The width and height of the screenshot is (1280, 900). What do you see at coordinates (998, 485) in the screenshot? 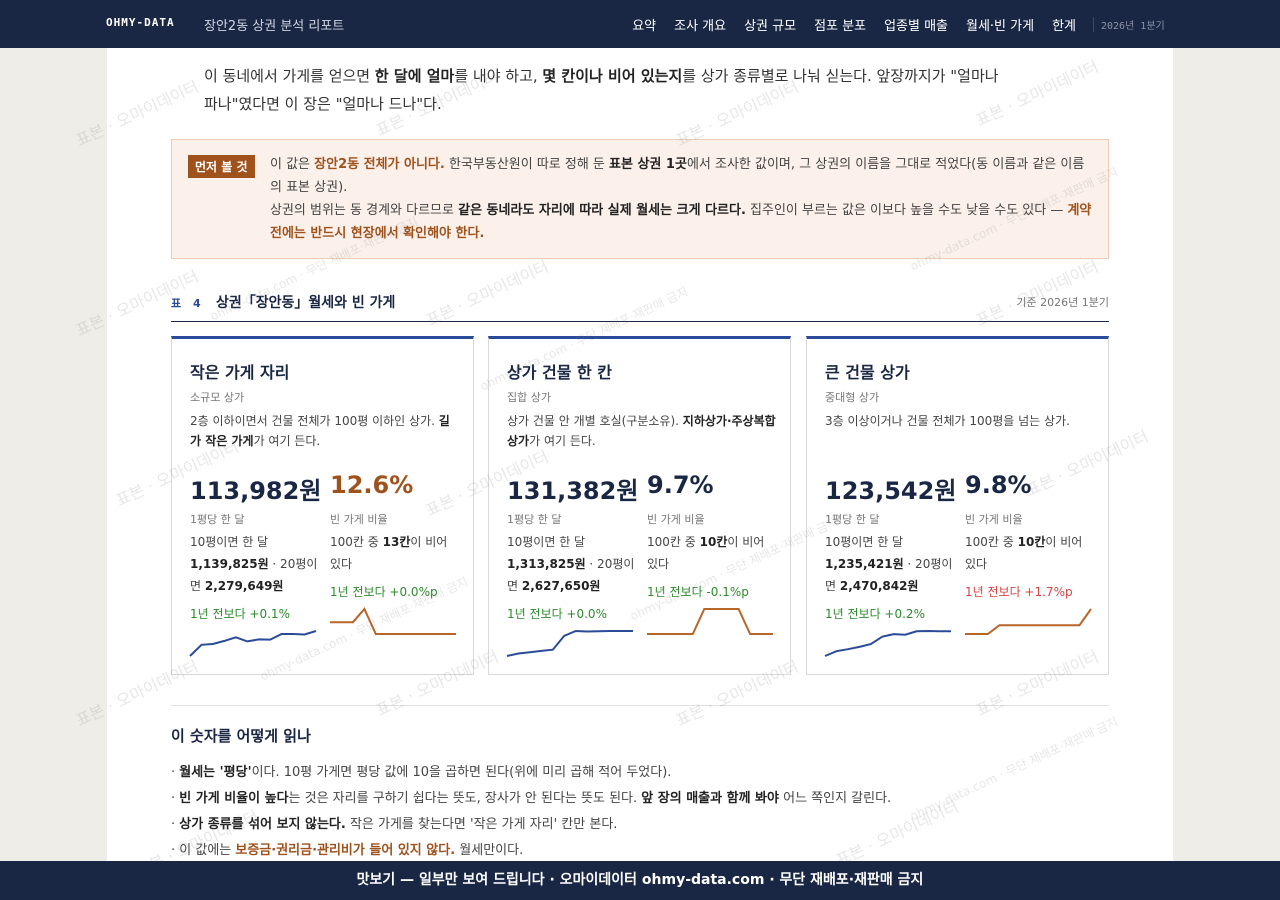
I see `vacancy-value: 9.8%` at bounding box center [998, 485].